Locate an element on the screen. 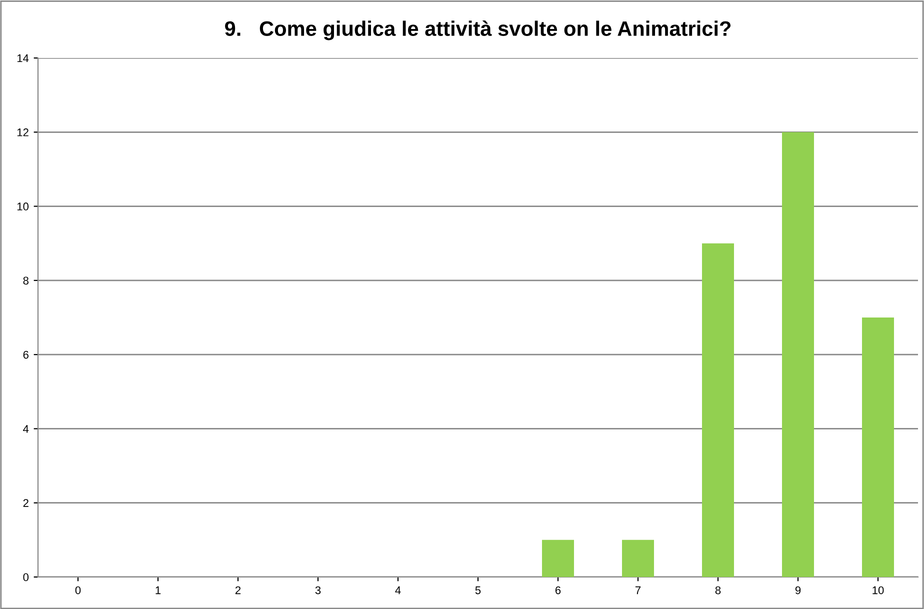  y-tick-label: 2 is located at coordinates (25, 503).